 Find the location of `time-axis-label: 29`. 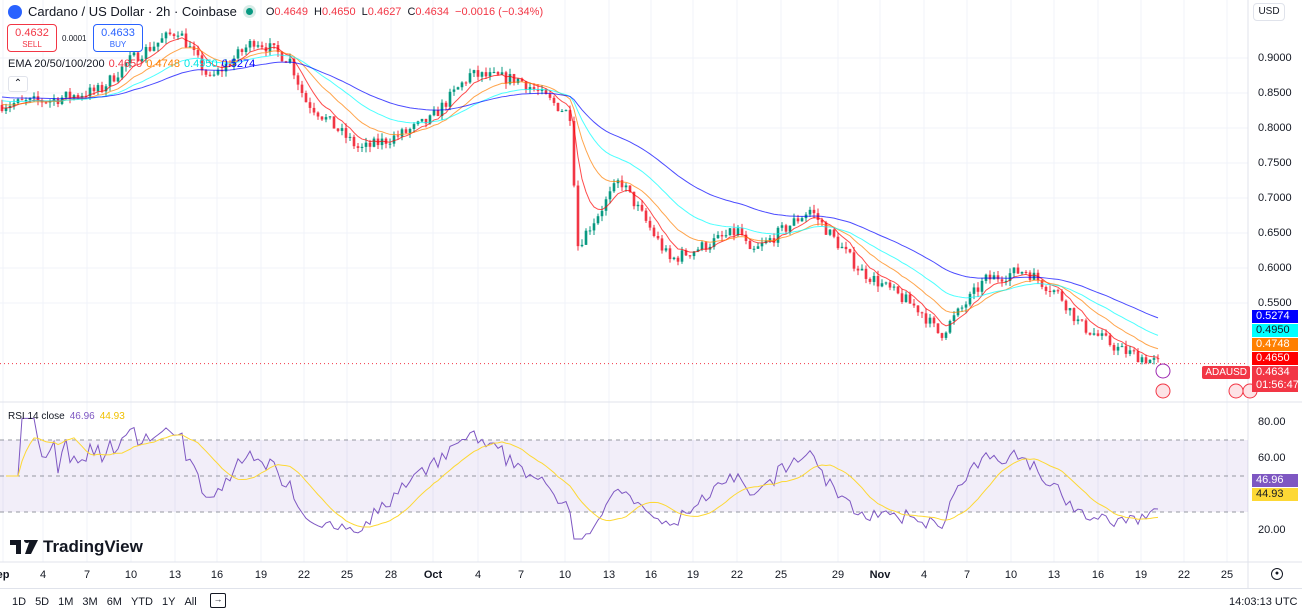

time-axis-label: 29 is located at coordinates (838, 575).